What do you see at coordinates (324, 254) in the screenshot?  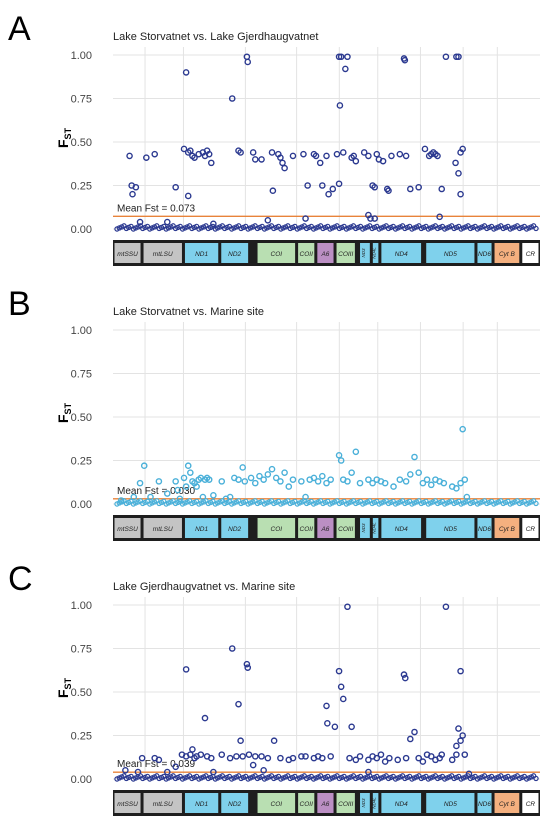 I see `gene-label: A6` at bounding box center [324, 254].